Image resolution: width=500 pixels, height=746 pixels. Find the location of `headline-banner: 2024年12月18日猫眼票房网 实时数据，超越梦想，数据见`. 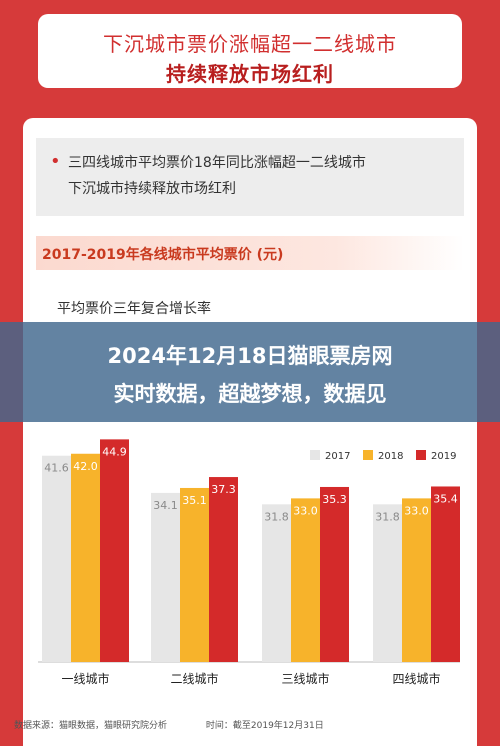

headline-banner: 2024年12月18日猫眼票房网 实时数据，超越梦想，数据见 is located at coordinates (250, 372).